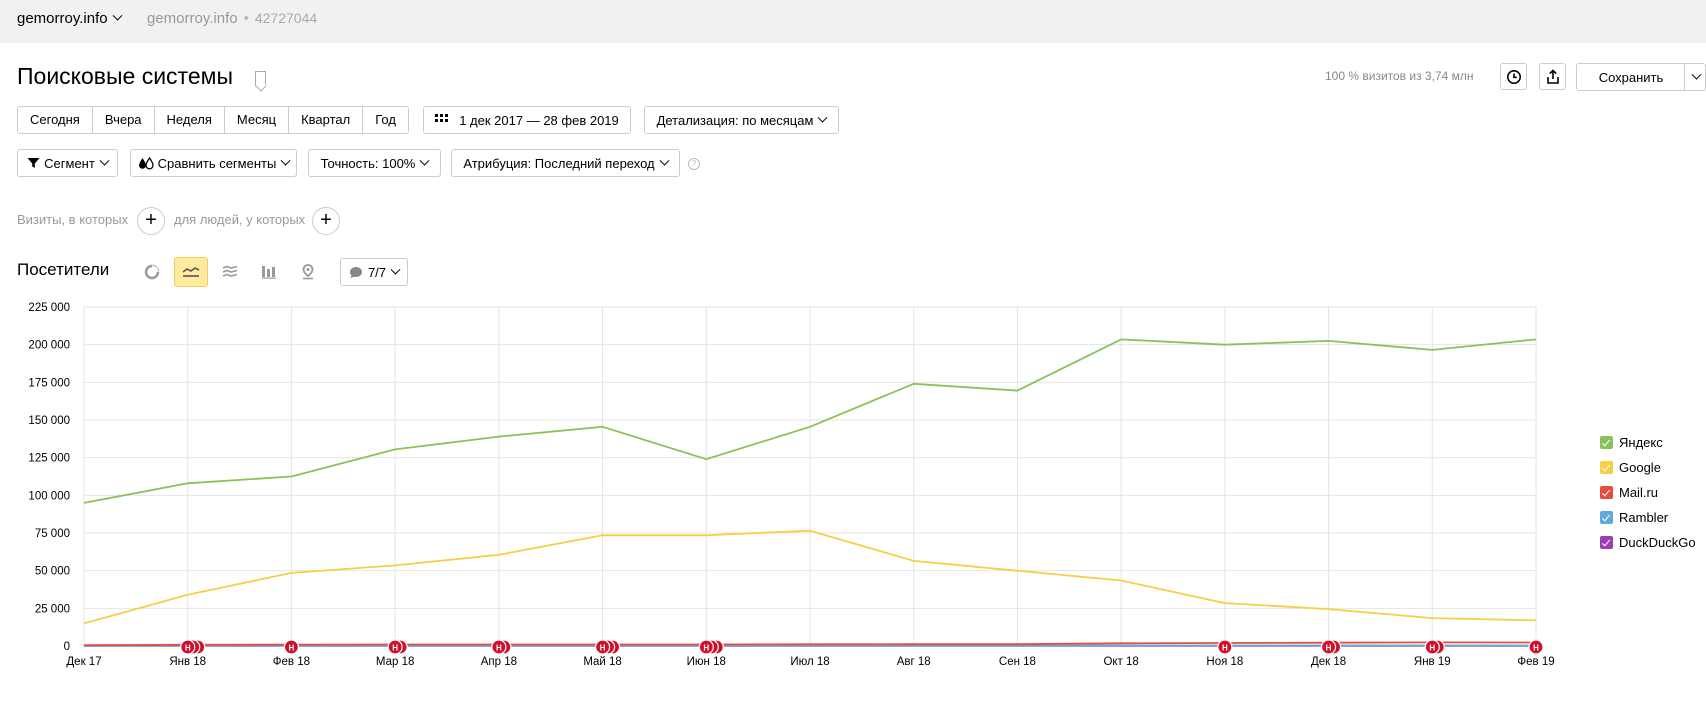 The width and height of the screenshot is (1706, 714). What do you see at coordinates (52, 534) in the screenshot?
I see `y-tick-label: 75 000` at bounding box center [52, 534].